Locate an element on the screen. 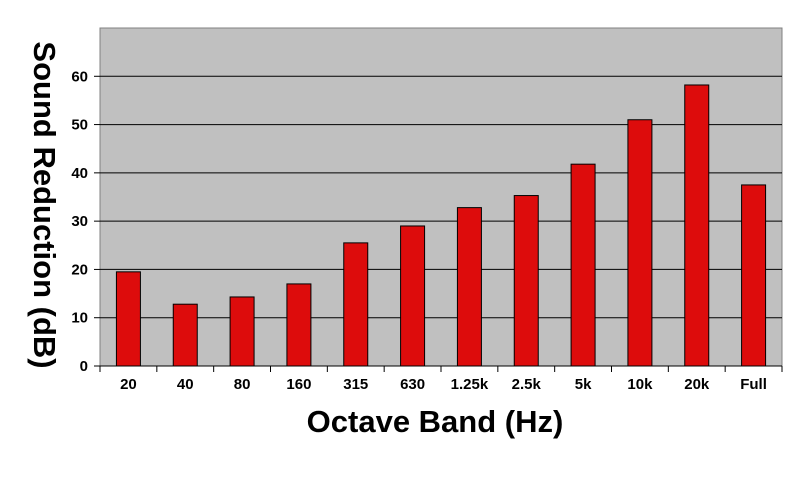 The height and width of the screenshot is (491, 795). x-tick-label: 315 is located at coordinates (355, 384).